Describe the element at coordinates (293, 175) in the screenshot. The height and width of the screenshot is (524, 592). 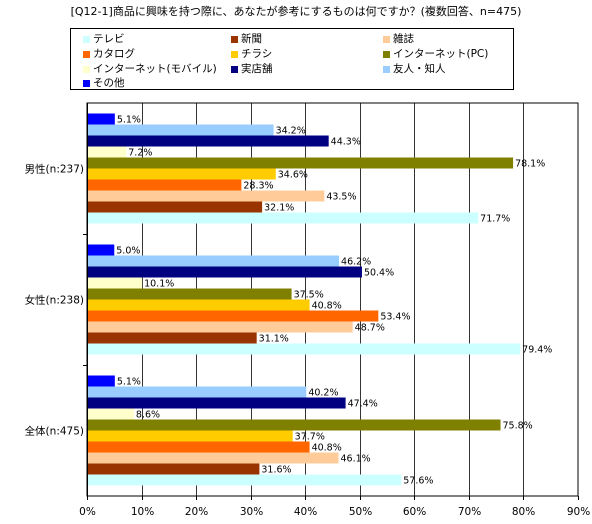
I see `data-label: 34.6%` at that location.